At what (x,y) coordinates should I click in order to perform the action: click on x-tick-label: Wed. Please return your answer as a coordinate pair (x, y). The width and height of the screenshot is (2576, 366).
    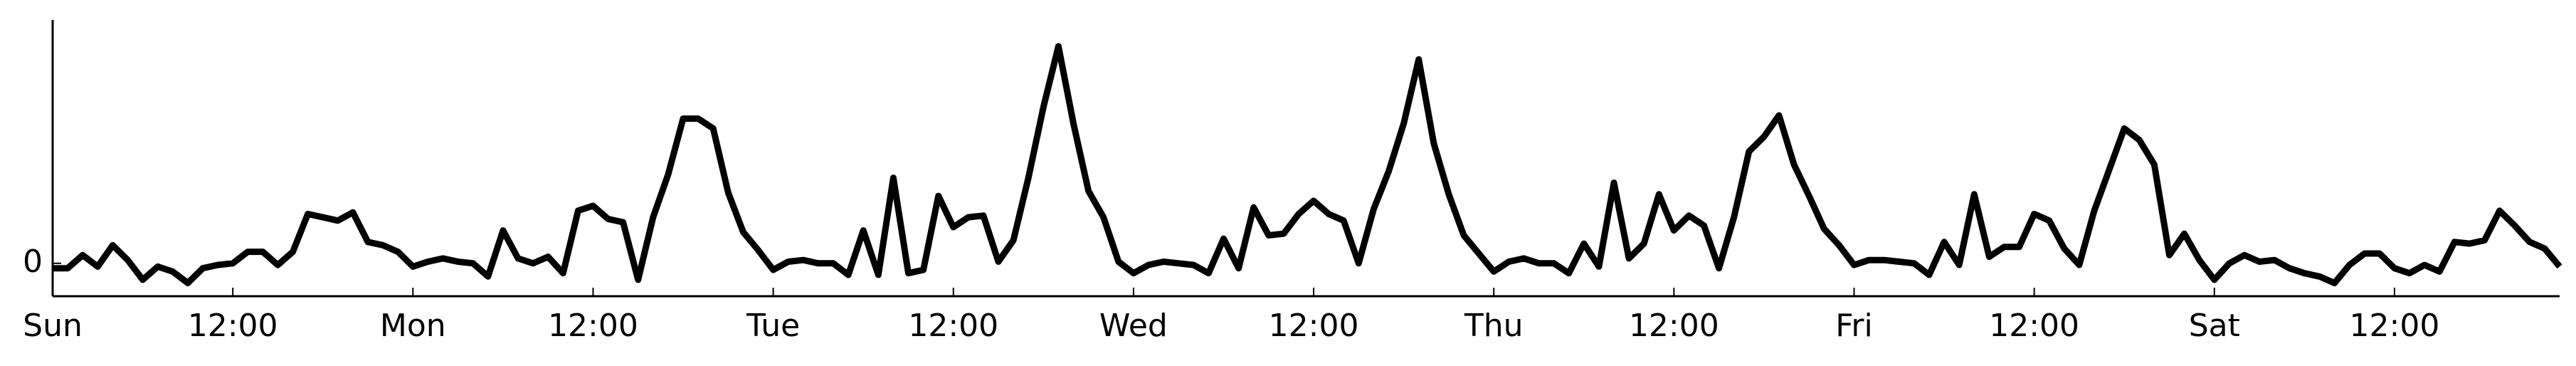
    Looking at the image, I should click on (1134, 326).